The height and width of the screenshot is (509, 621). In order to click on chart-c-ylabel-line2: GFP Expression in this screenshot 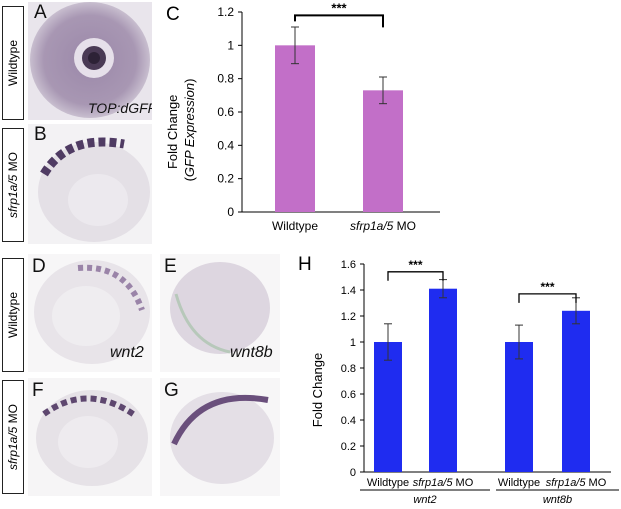, I will do `click(189, 130)`.